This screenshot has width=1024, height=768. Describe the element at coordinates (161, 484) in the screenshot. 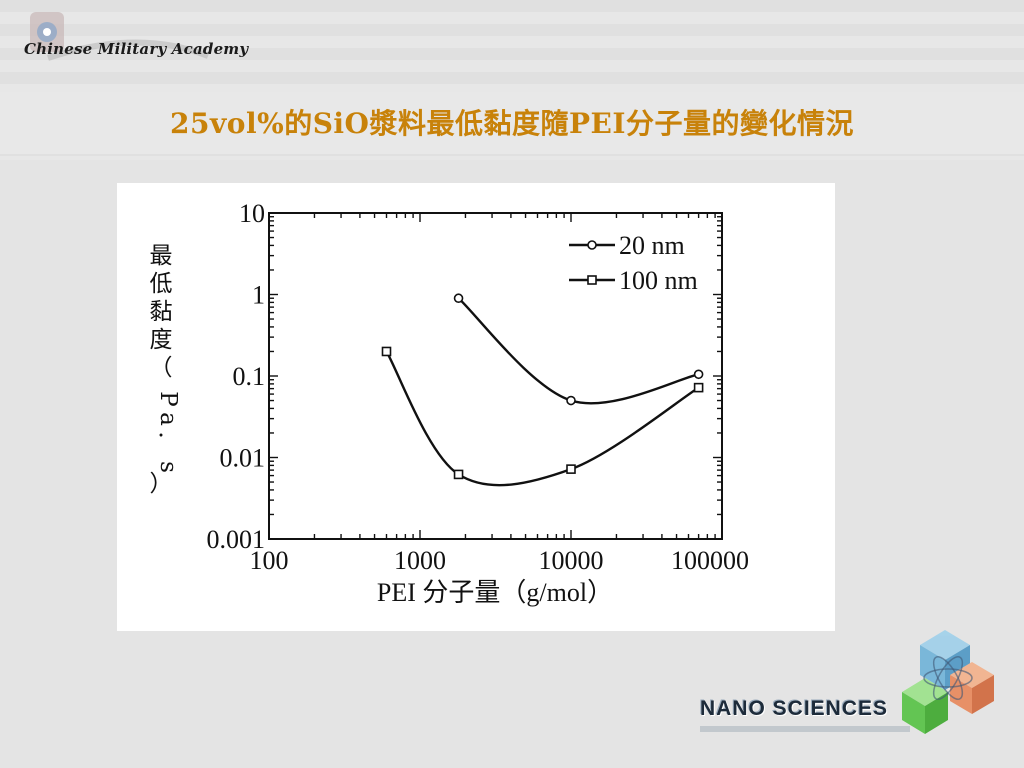

I see `y-label-char: ）` at that location.